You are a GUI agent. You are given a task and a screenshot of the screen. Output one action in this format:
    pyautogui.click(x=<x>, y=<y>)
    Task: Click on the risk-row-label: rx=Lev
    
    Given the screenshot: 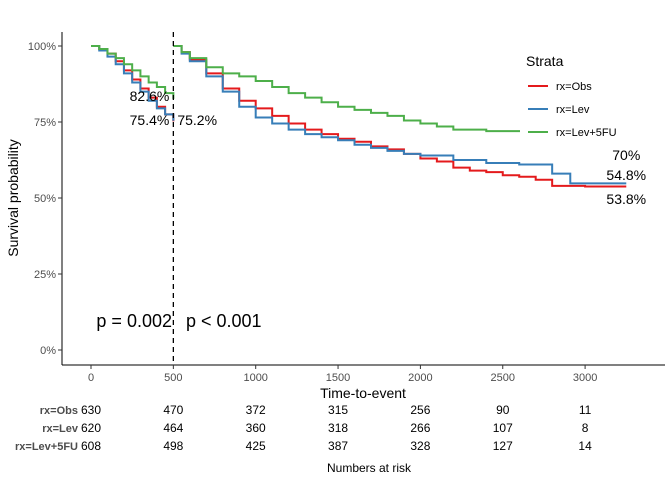 What is the action you would take?
    pyautogui.click(x=60, y=429)
    